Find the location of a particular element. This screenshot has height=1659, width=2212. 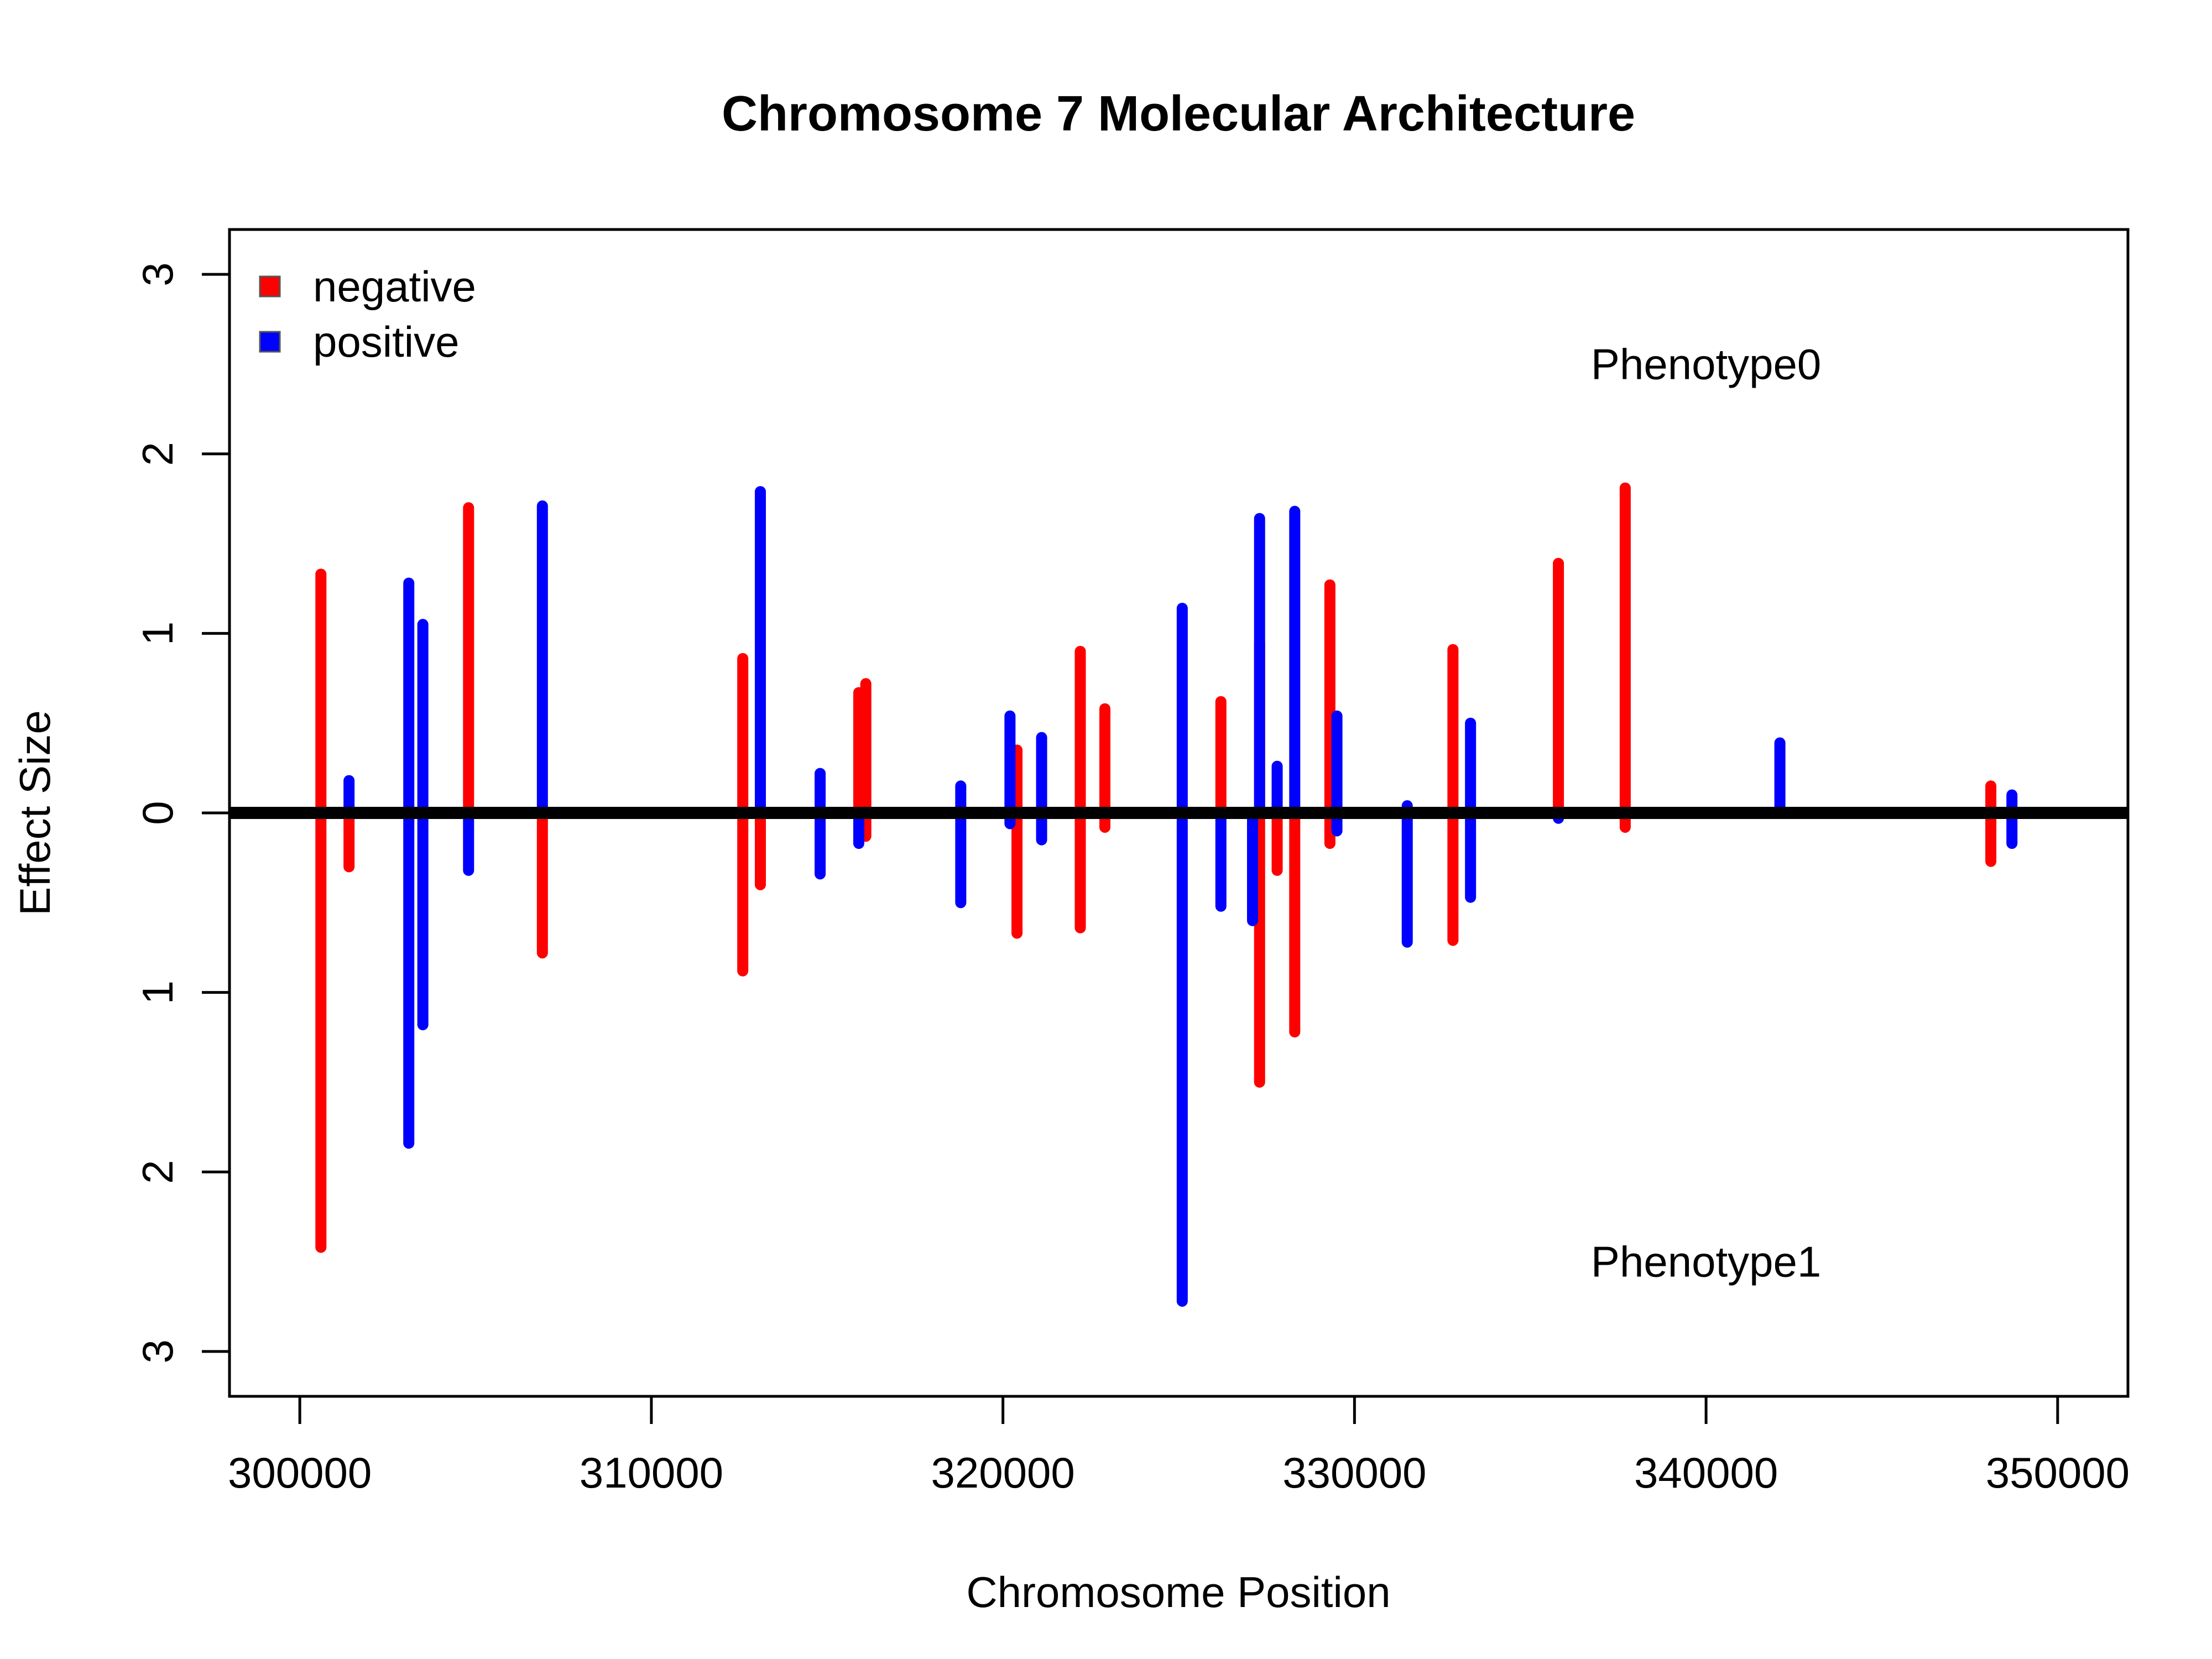

x-axis: 300000 310000 320000 330000 340000 350000 is located at coordinates (1179, 1446).